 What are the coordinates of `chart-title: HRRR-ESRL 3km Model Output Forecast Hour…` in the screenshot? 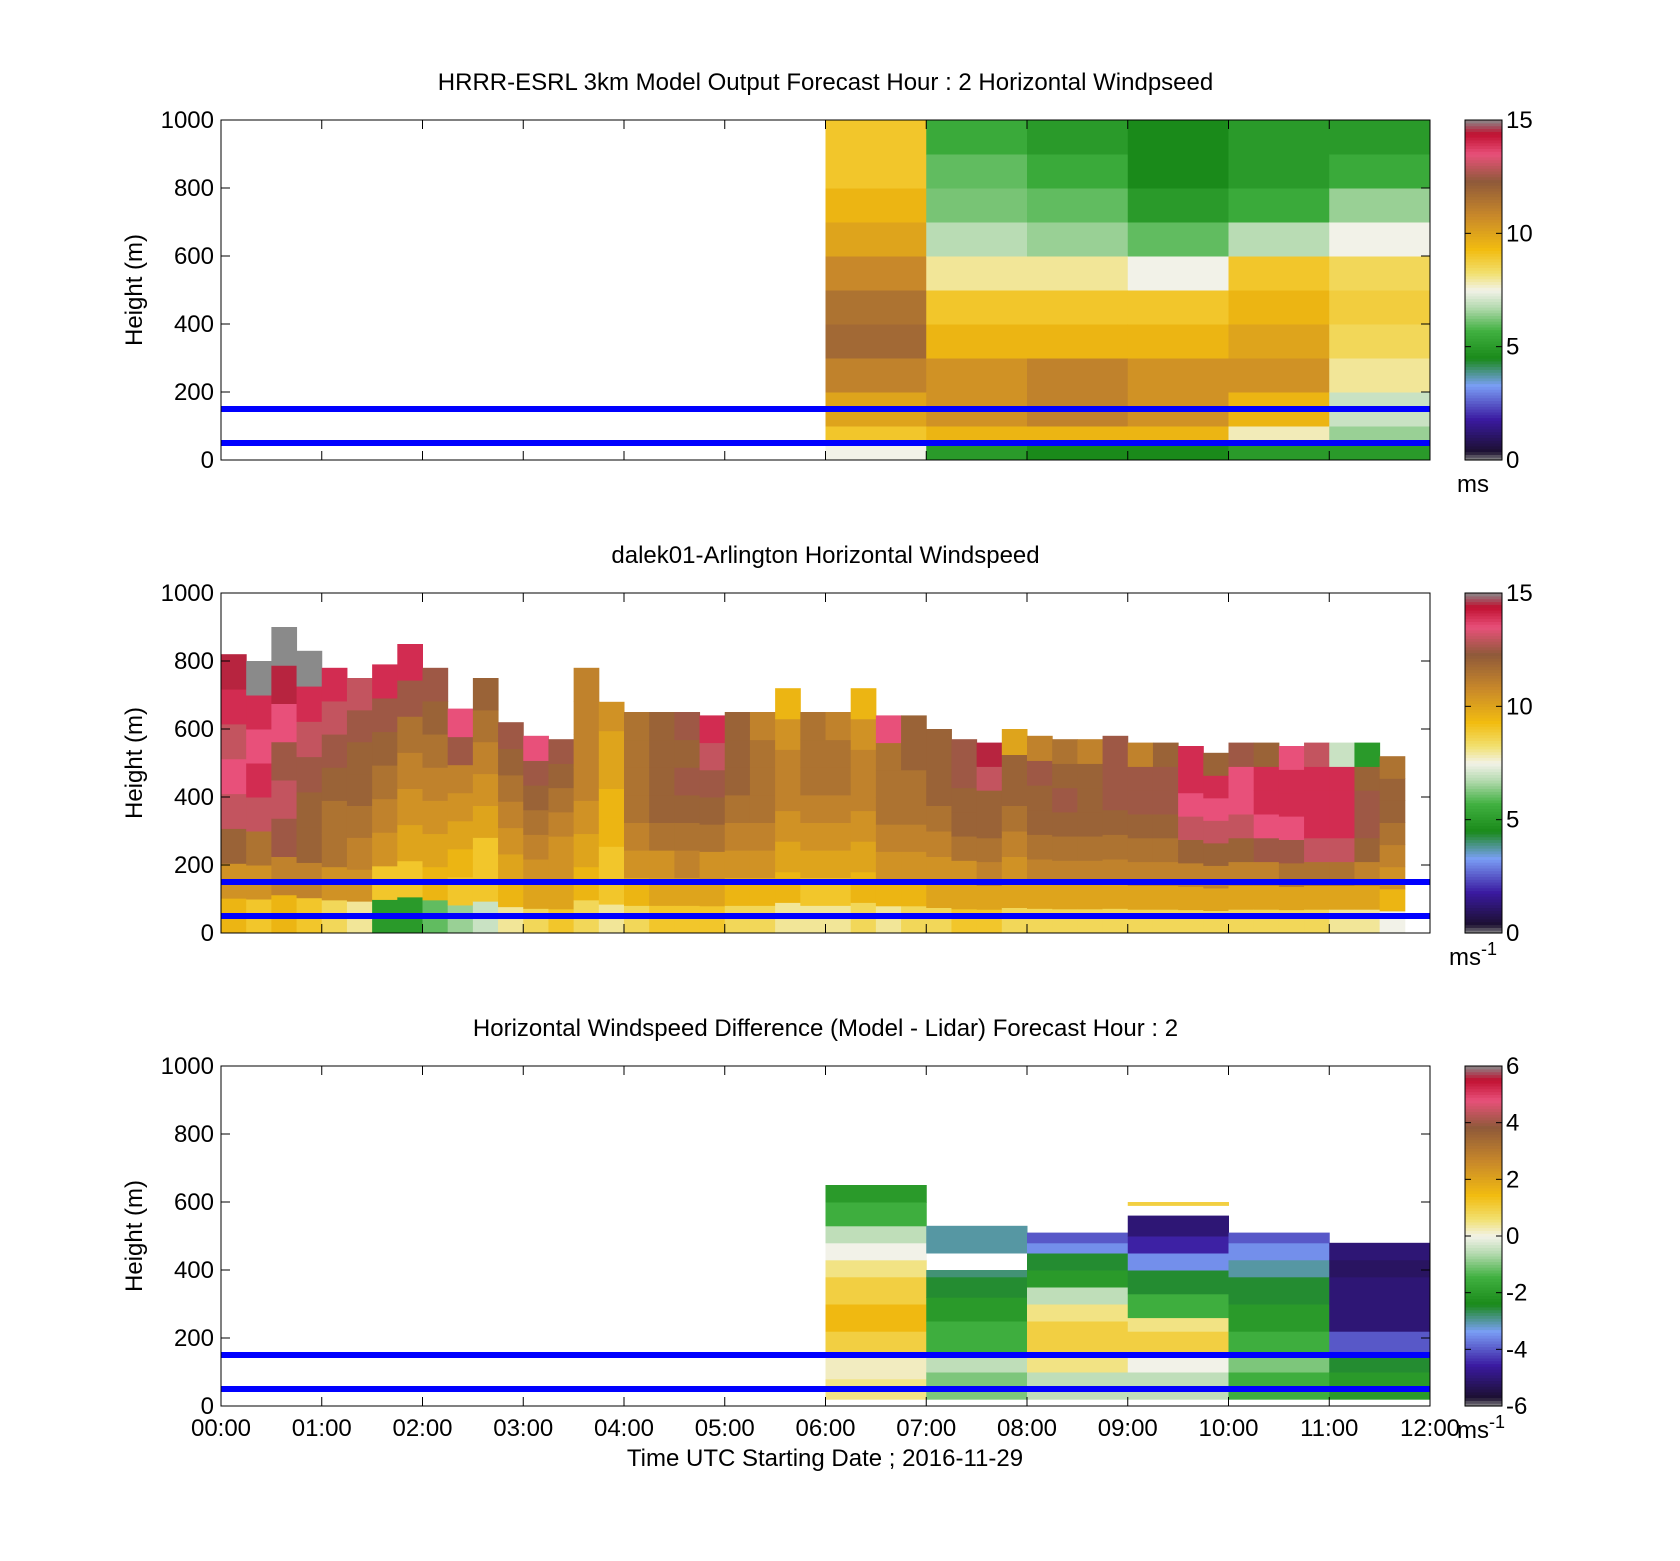 It's located at (825, 82).